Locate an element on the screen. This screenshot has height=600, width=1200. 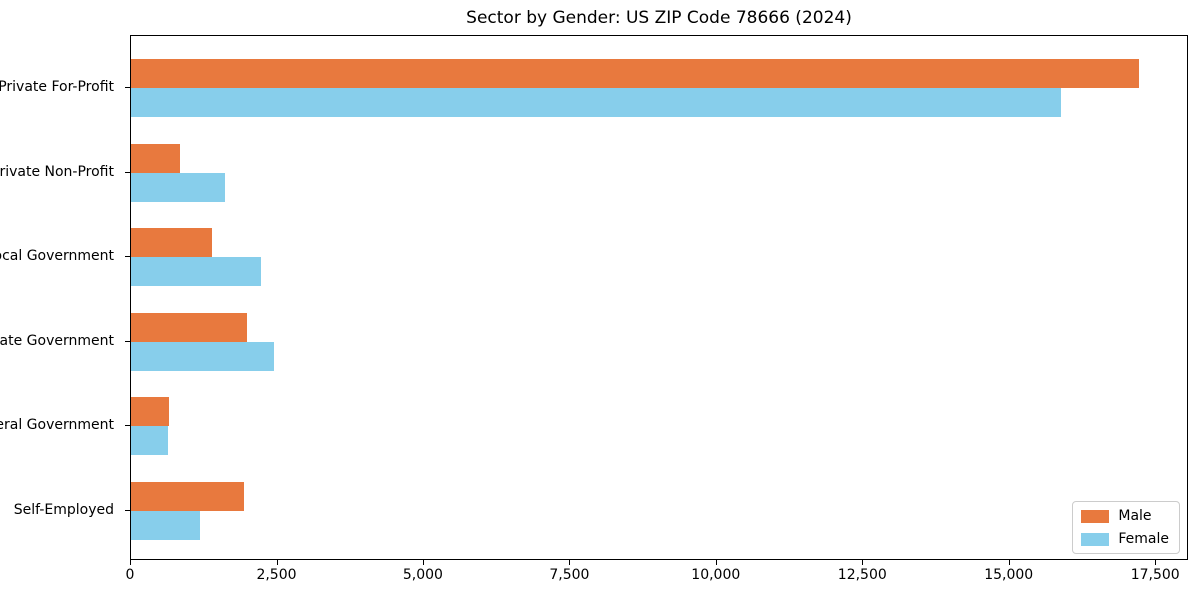
legend: Male Female is located at coordinates (1126, 527).